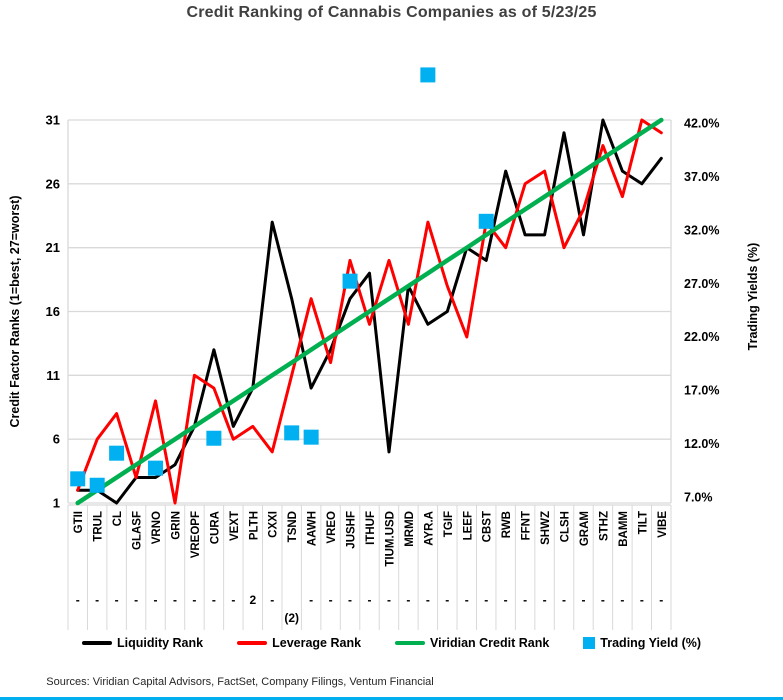 The image size is (783, 700). What do you see at coordinates (589, 643) in the screenshot?
I see `trading-yield-square-marker-icon` at bounding box center [589, 643].